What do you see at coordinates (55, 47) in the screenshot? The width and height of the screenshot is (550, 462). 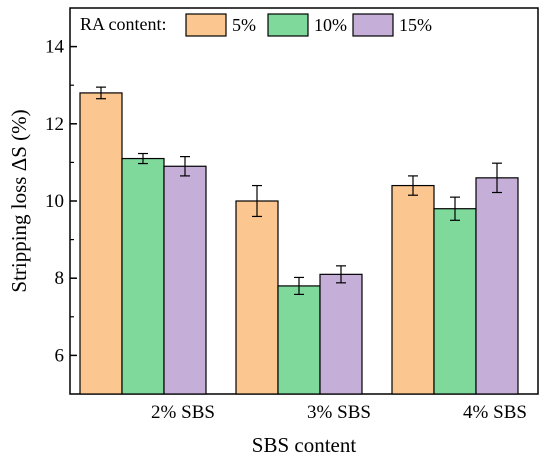 I see `y-tick-label: 14` at bounding box center [55, 47].